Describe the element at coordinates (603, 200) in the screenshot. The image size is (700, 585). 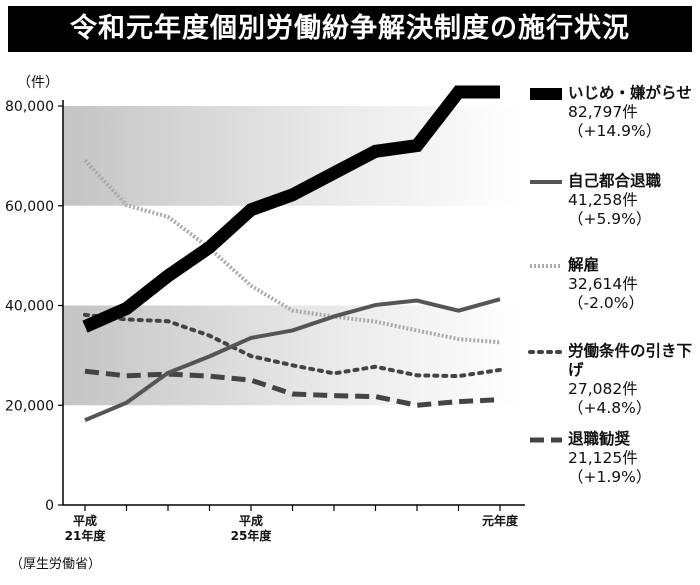
I see `legend-count: 41,258件` at that location.